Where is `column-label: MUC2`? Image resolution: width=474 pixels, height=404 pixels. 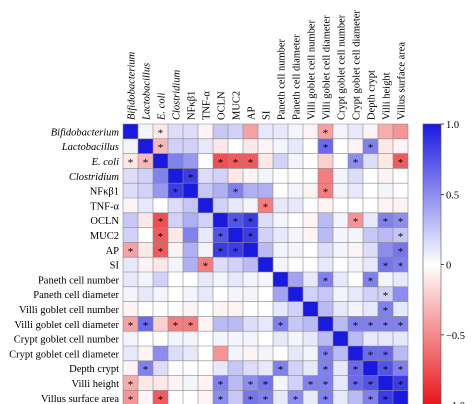 column-label: MUC2 is located at coordinates (237, 105).